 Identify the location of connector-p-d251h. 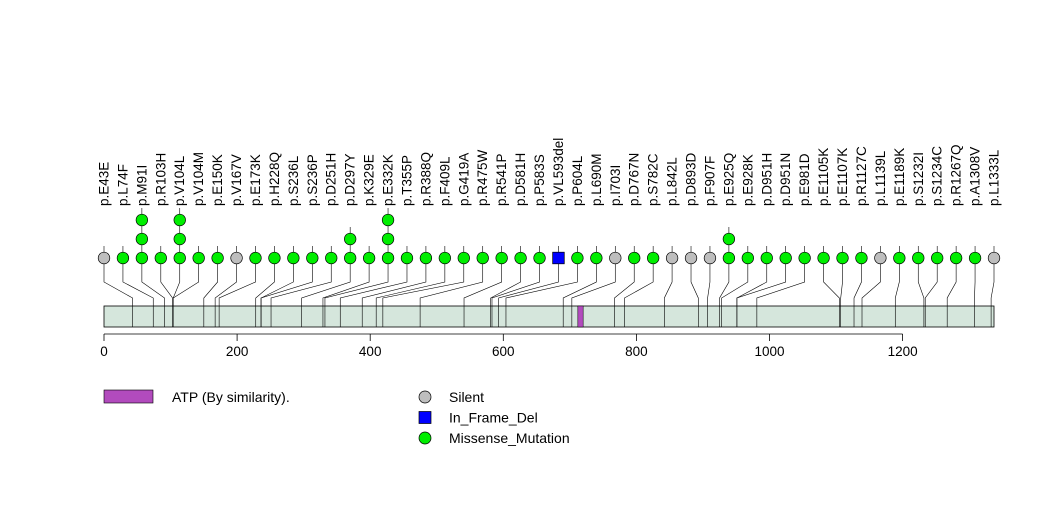
(301, 282).